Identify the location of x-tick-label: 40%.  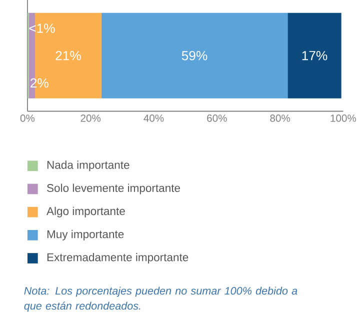
(154, 118).